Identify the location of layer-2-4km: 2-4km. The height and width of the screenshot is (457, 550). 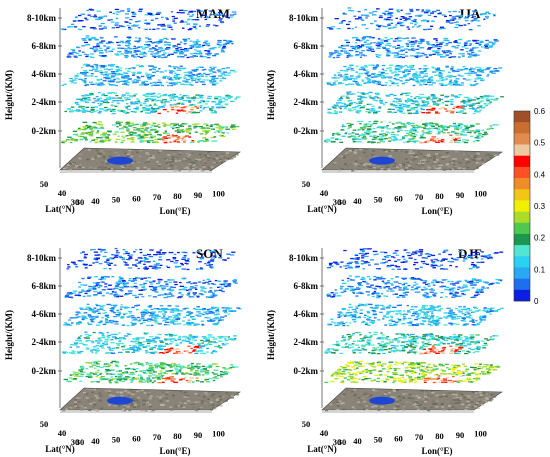
(396, 343).